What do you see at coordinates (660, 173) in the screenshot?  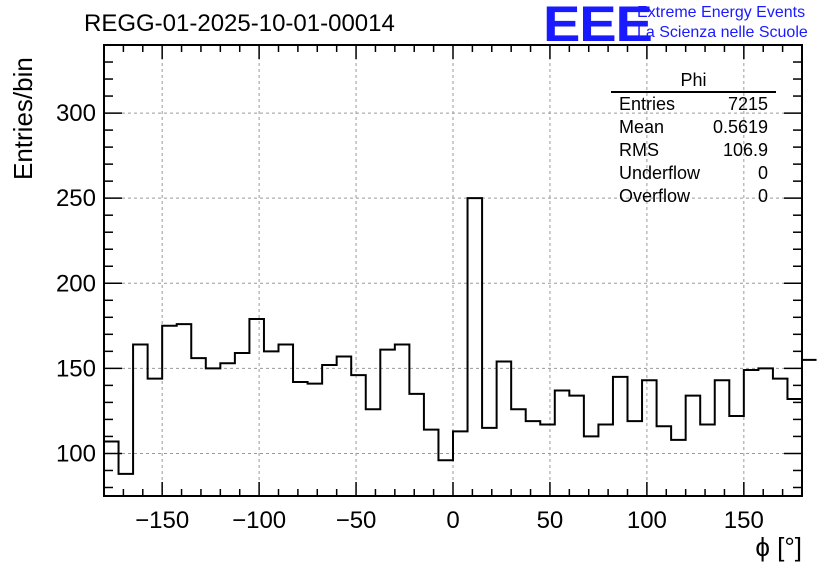 I see `stats-label: Underflow` at bounding box center [660, 173].